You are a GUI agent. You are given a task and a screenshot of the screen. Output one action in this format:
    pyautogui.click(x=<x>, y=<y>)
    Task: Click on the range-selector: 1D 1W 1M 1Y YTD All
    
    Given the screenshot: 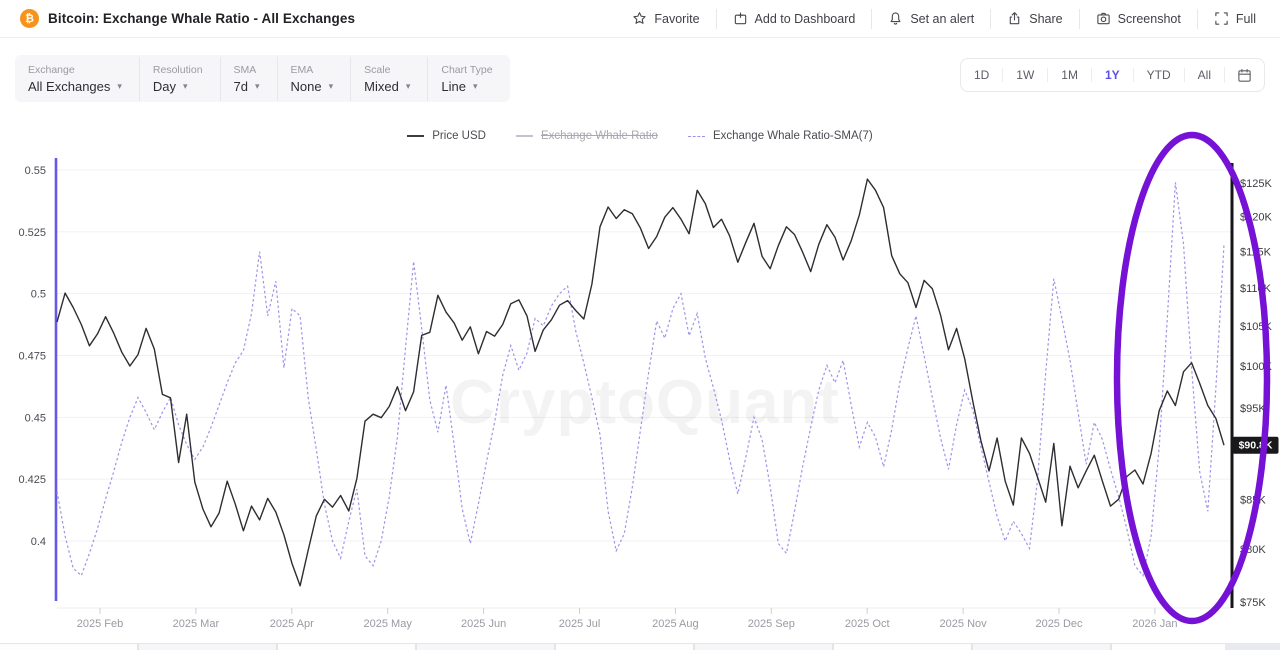 What is the action you would take?
    pyautogui.click(x=1112, y=75)
    